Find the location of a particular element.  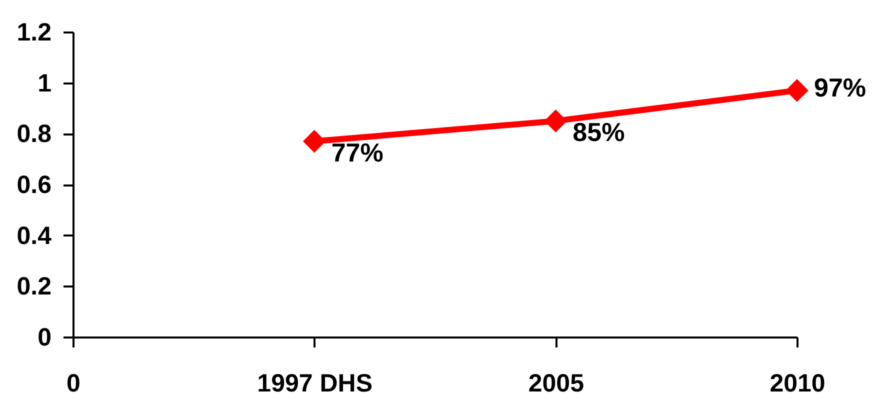

y-tick-label: 1 is located at coordinates (45, 83).